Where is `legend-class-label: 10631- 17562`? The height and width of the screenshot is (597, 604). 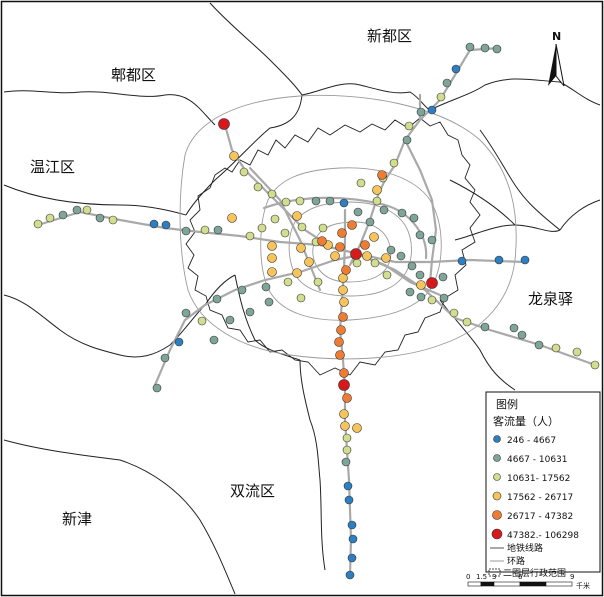
legend-class-label: 10631- 17562 is located at coordinates (538, 479).